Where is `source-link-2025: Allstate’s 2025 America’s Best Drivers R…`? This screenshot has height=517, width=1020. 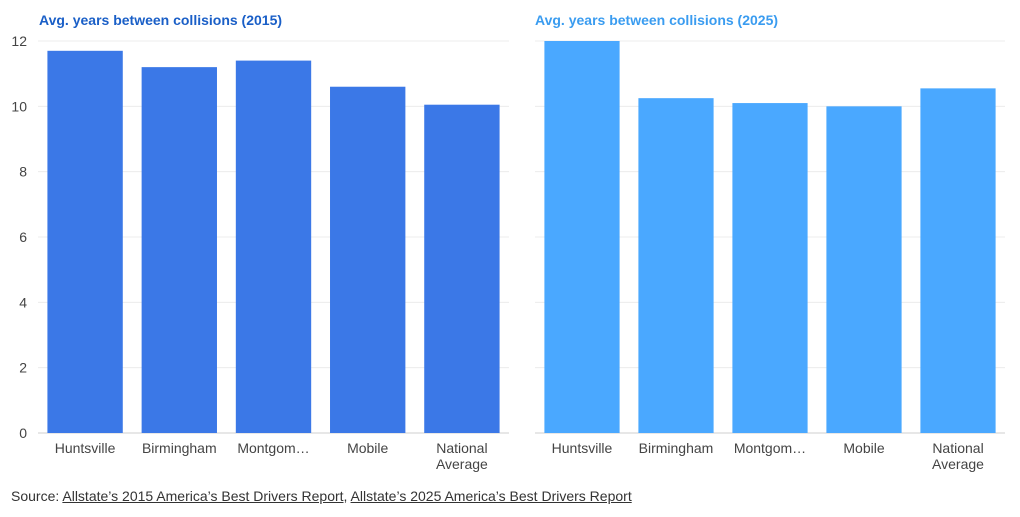 source-link-2025: Allstate’s 2025 America’s Best Drivers R… is located at coordinates (491, 496).